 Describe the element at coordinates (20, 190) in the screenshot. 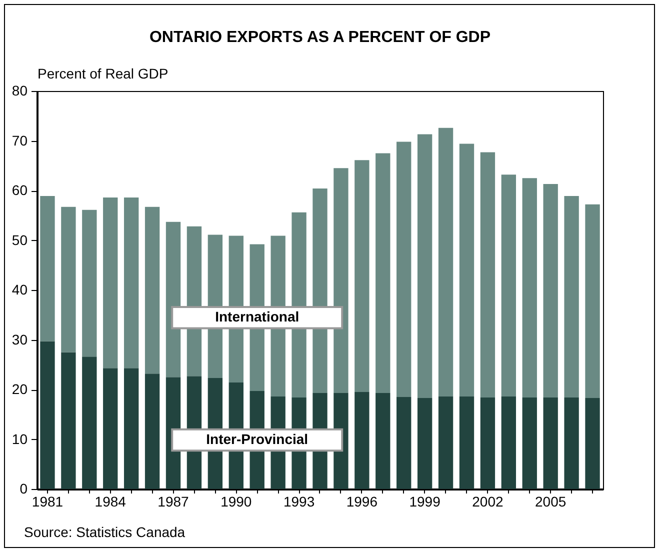

I see `y-tick-label: 60` at that location.